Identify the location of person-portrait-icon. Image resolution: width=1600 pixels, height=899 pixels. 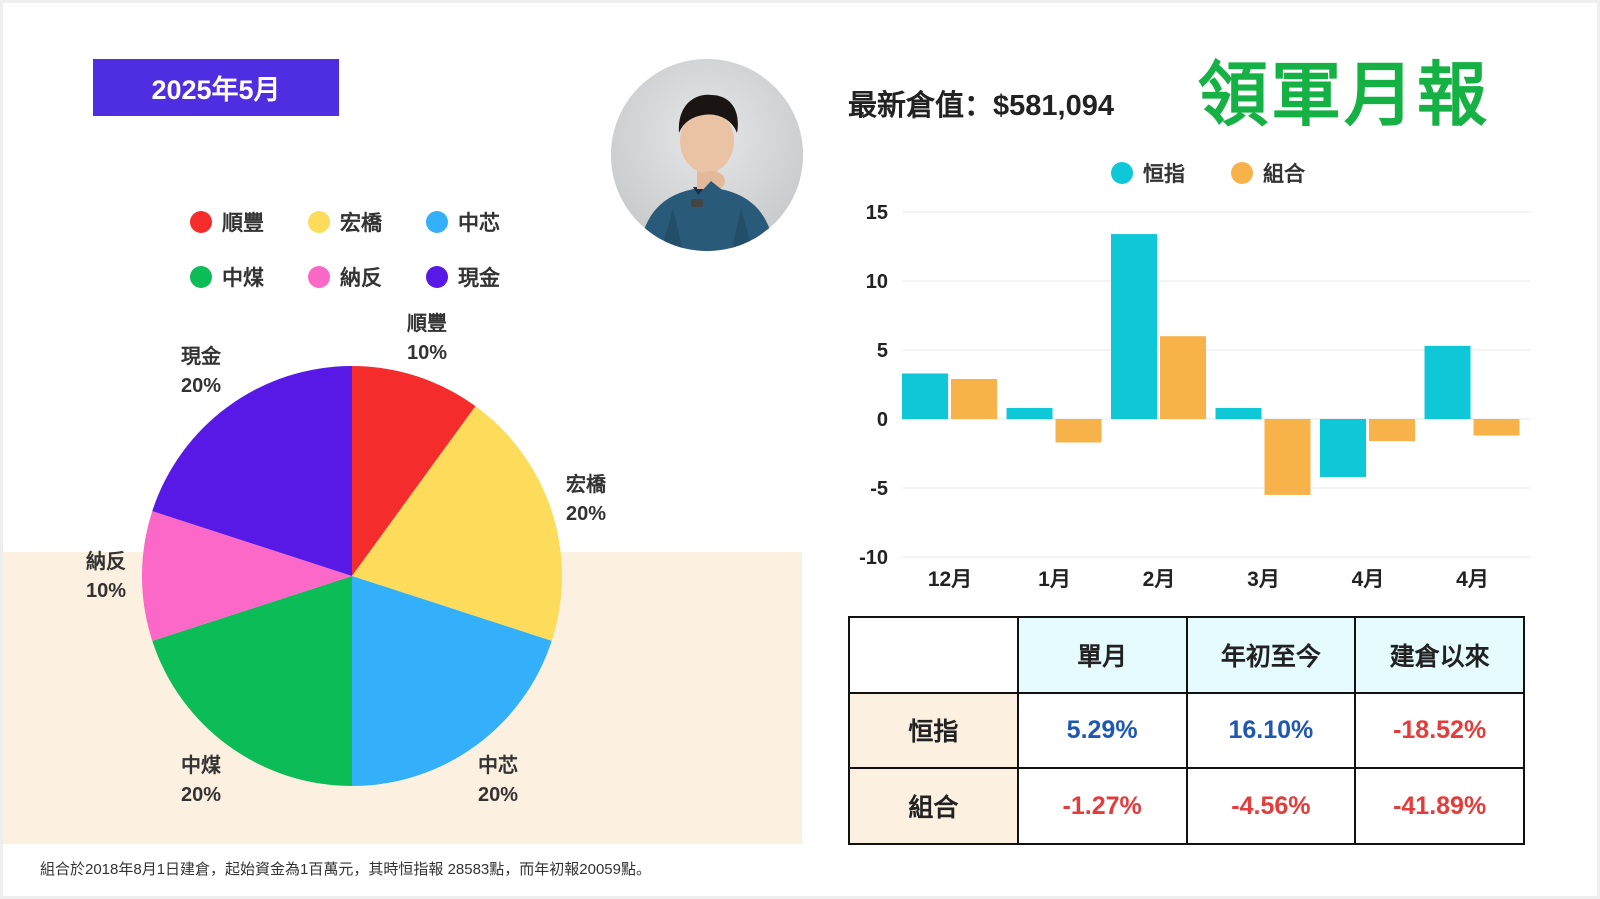
(707, 155).